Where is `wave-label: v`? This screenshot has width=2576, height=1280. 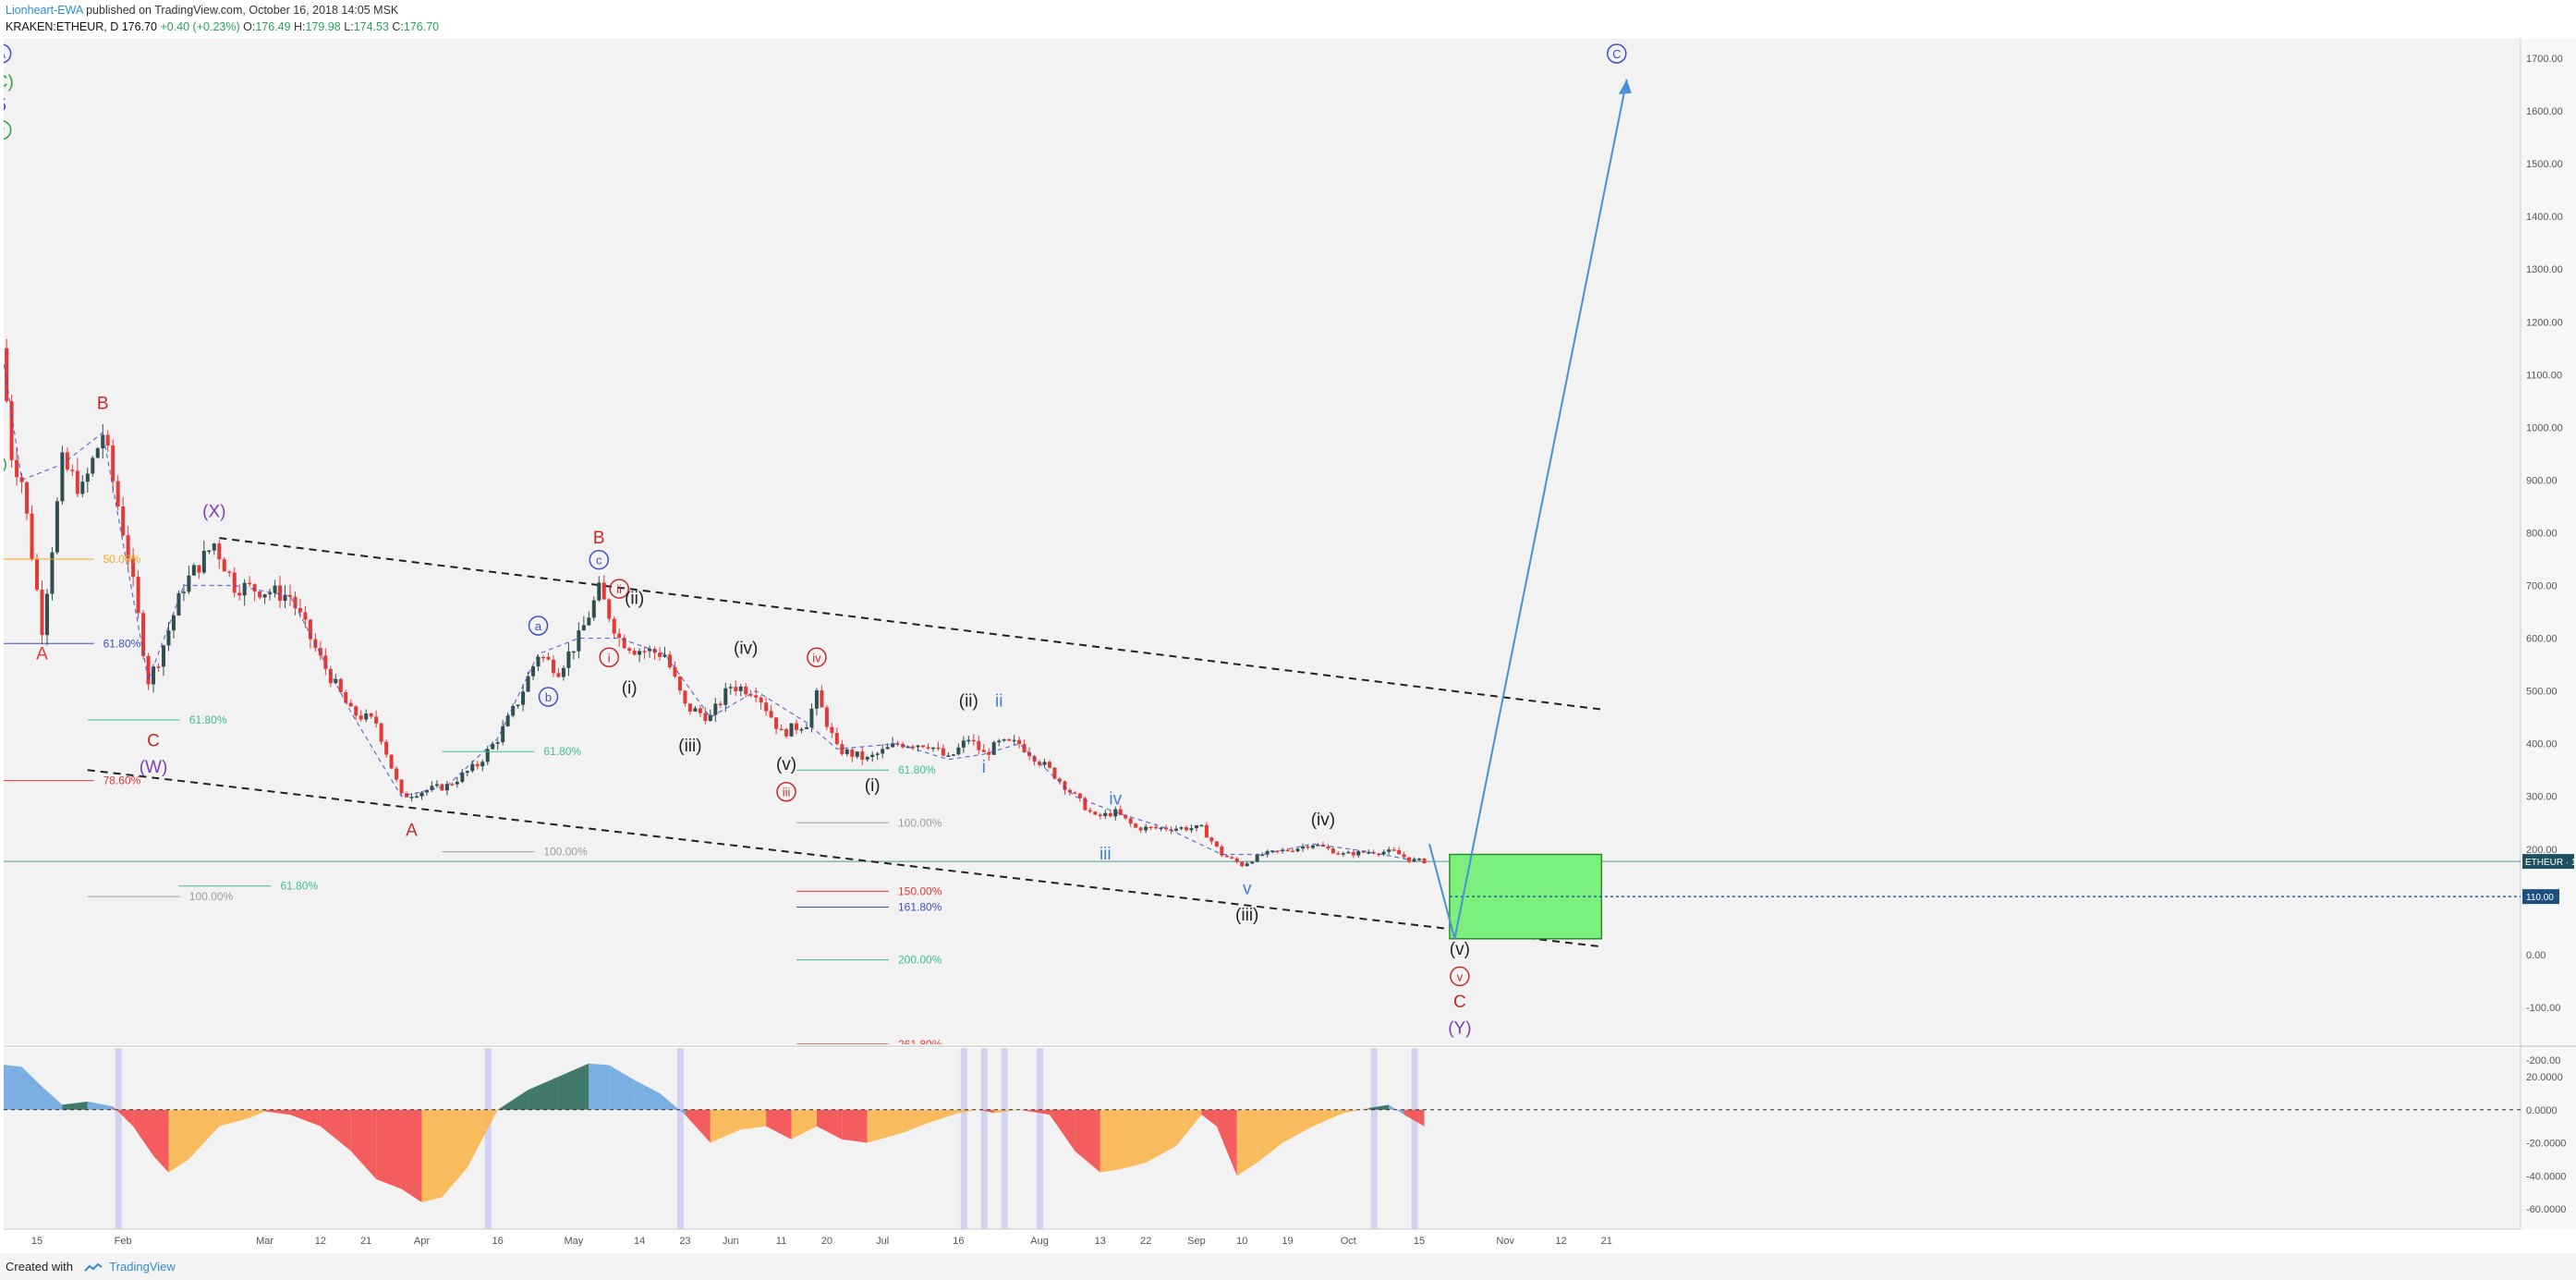 wave-label: v is located at coordinates (2, 131).